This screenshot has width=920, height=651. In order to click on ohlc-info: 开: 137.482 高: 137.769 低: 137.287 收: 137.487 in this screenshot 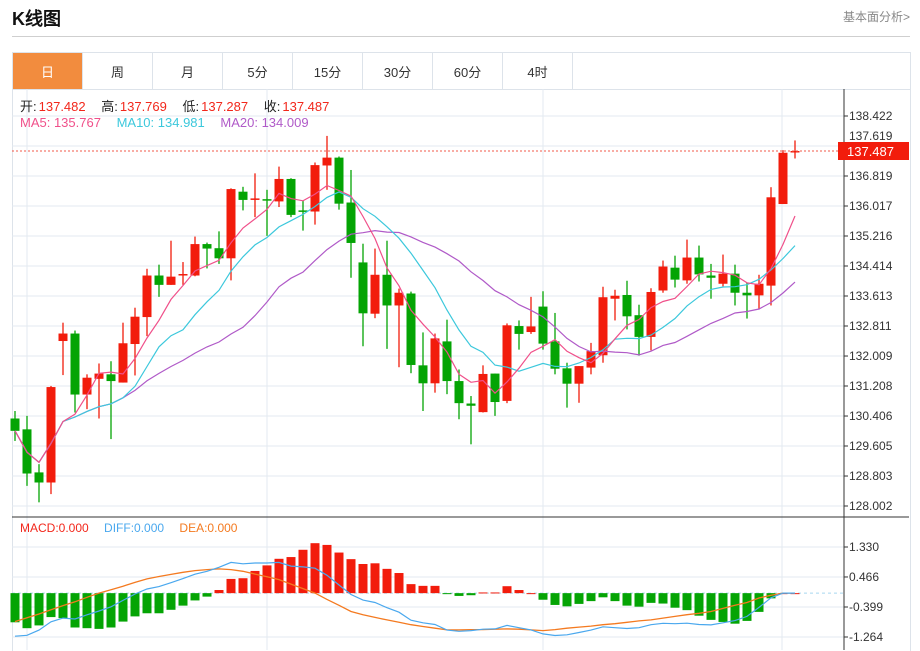, I will do `click(175, 105)`.